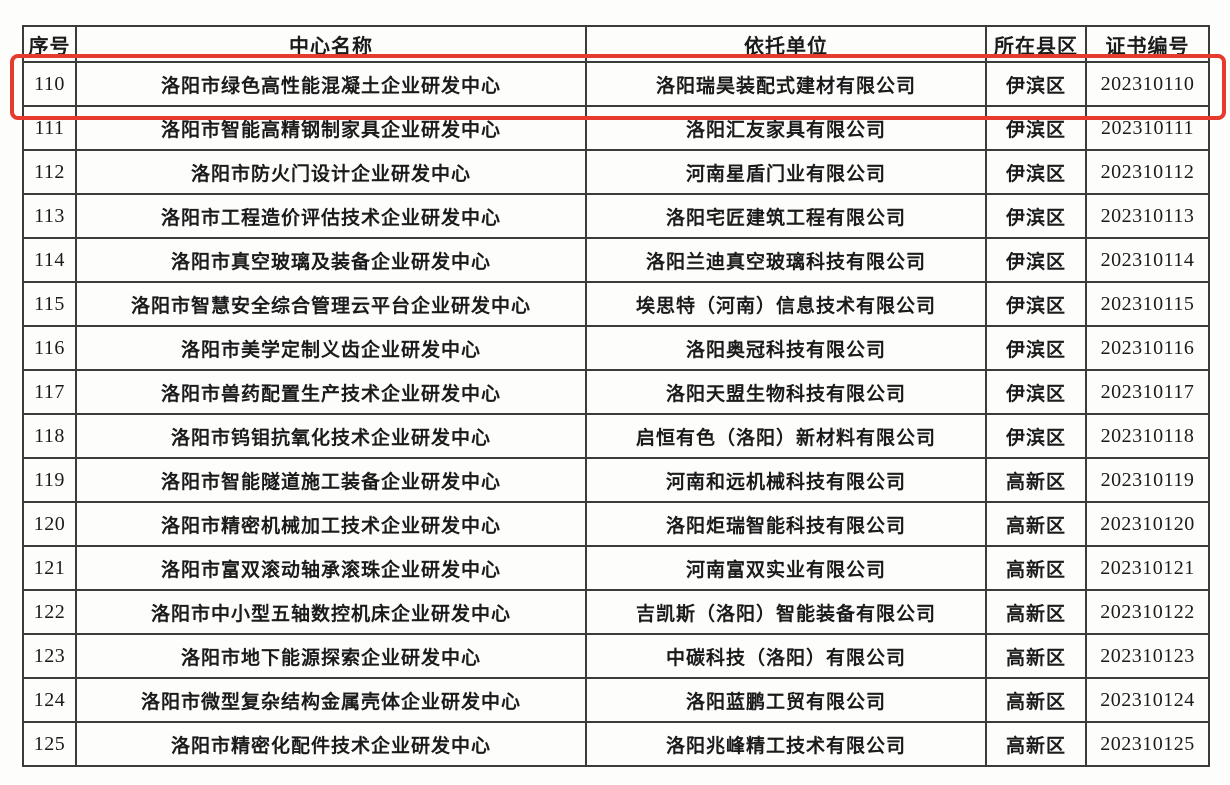 Image resolution: width=1230 pixels, height=785 pixels. What do you see at coordinates (1147, 128) in the screenshot?
I see `cell-cert: 202310111` at bounding box center [1147, 128].